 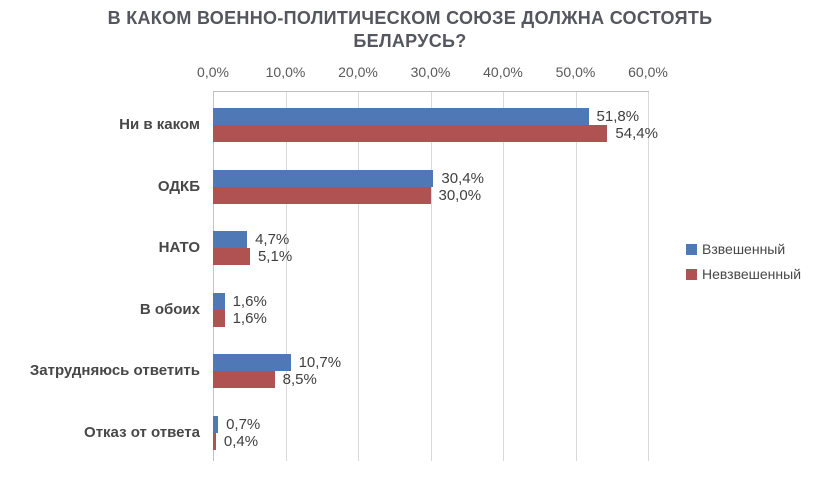 I want to click on category-label: НАТО, so click(x=179, y=247).